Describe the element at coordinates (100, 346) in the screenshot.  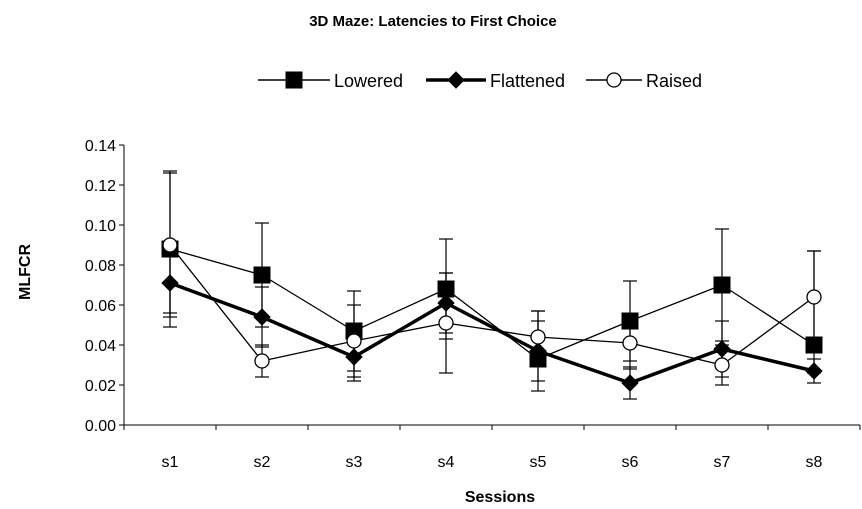
I see `y-tick-label: 0.04` at that location.